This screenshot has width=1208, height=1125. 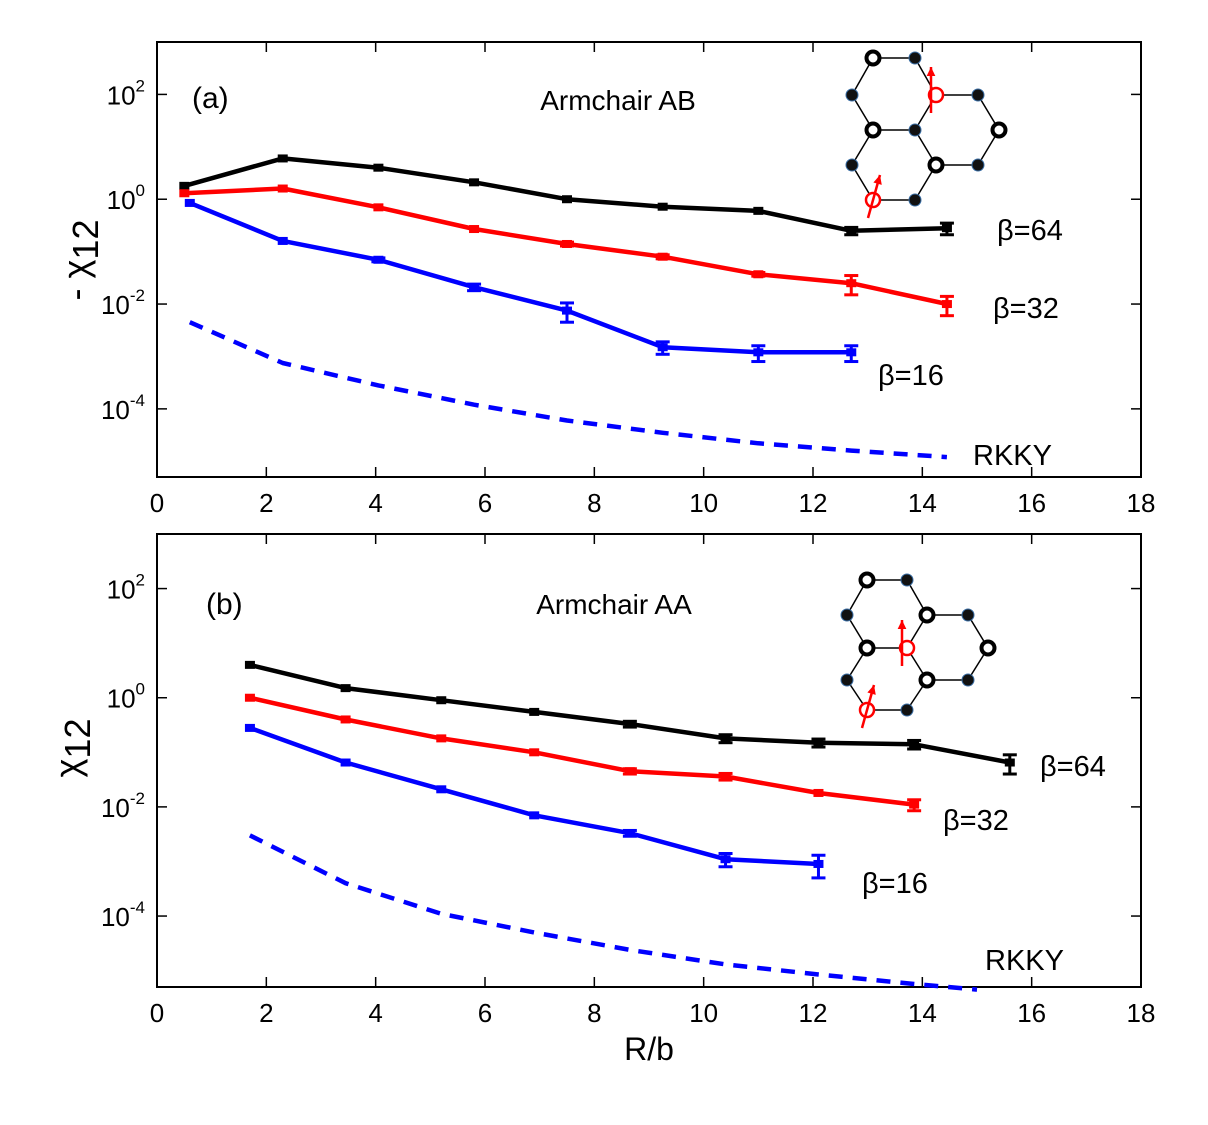 What do you see at coordinates (210, 98) in the screenshot?
I see `panel-label: (a)` at bounding box center [210, 98].